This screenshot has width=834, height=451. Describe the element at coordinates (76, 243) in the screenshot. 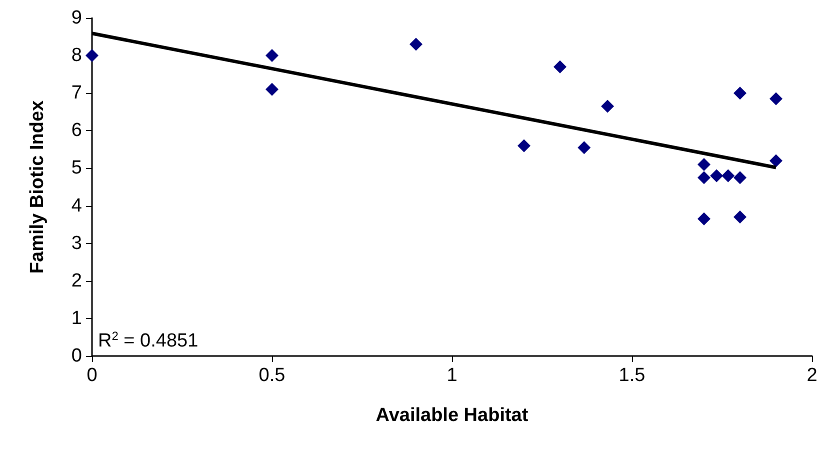

I see `y-tick-label: 3` at that location.